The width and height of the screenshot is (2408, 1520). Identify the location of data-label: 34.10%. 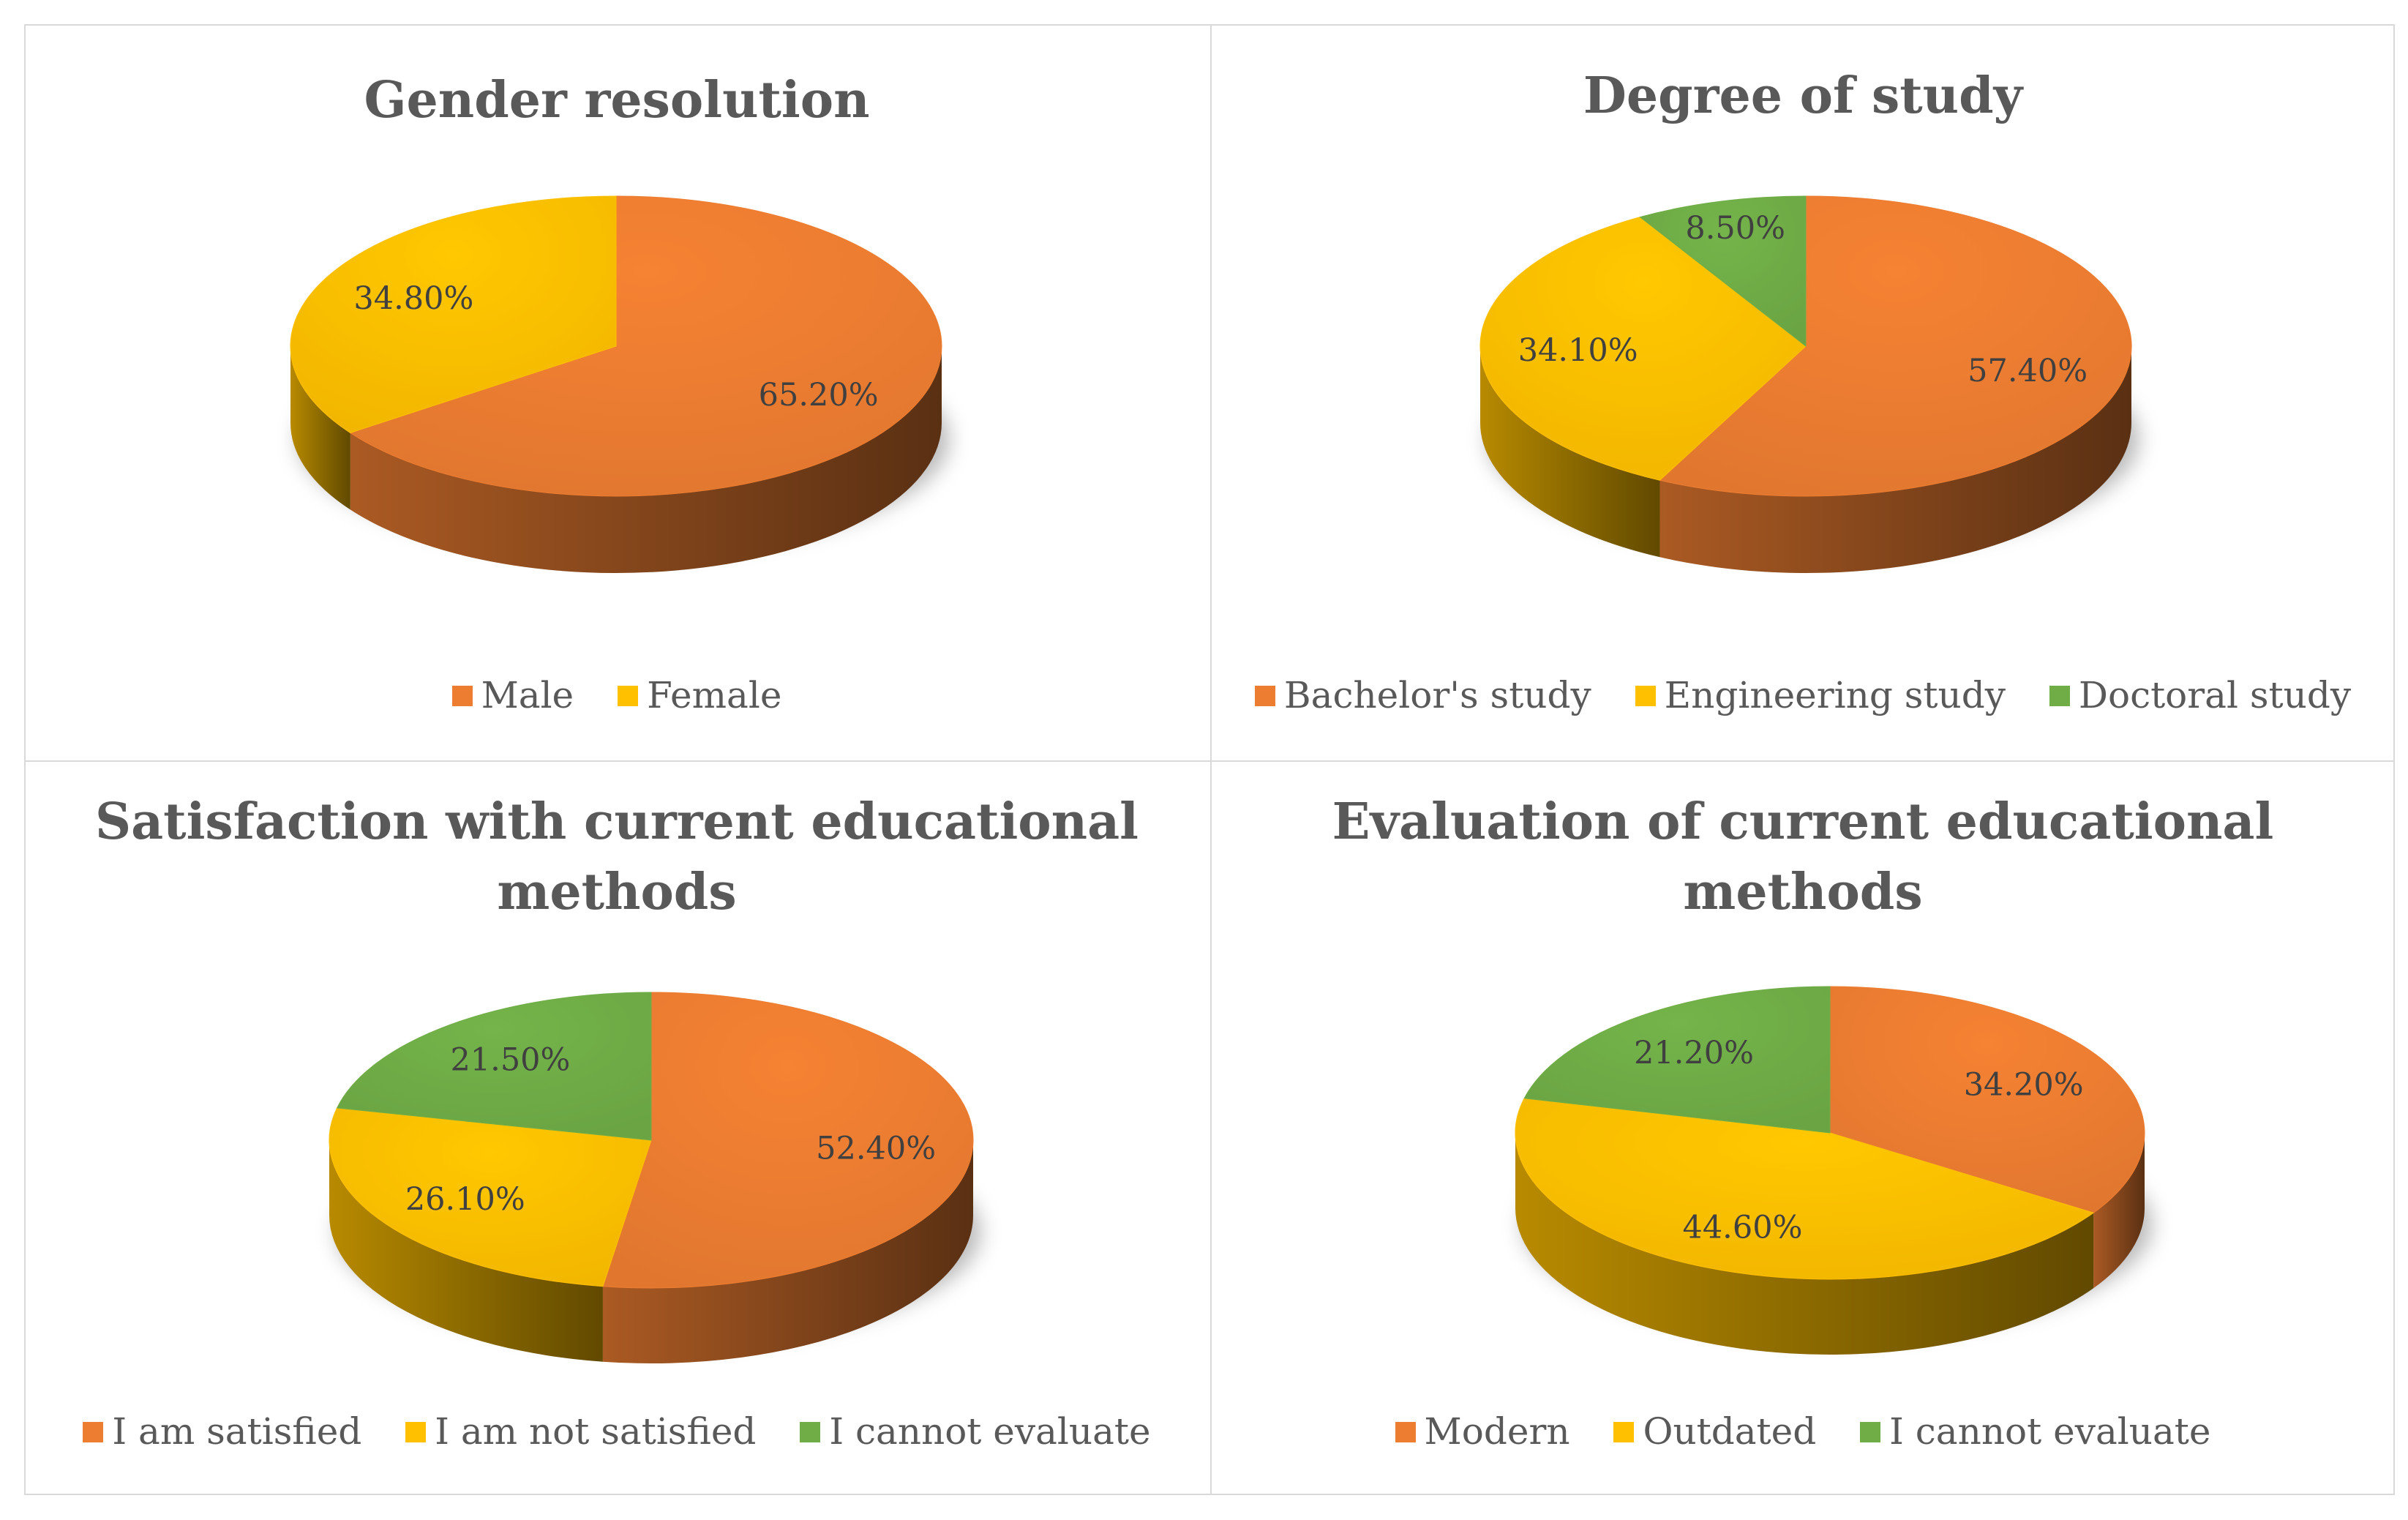
(1578, 350).